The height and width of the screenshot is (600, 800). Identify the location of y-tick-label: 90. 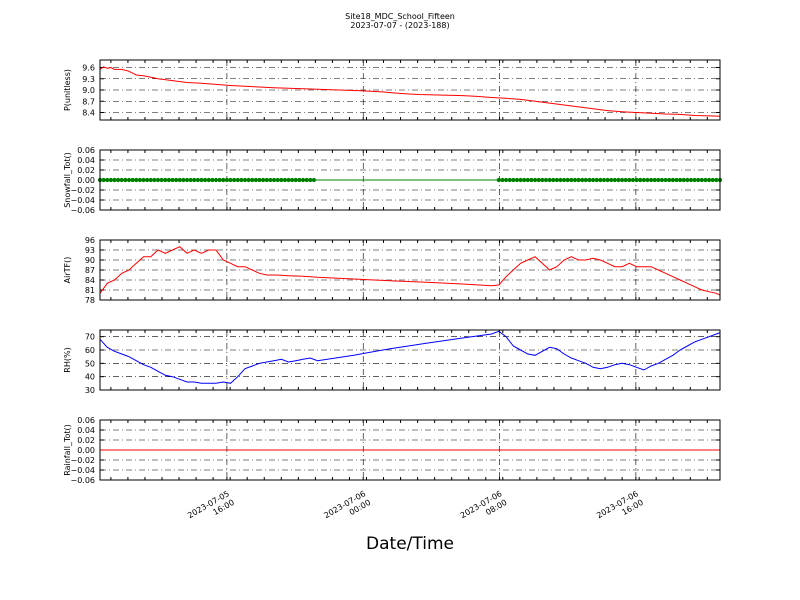
(90, 260).